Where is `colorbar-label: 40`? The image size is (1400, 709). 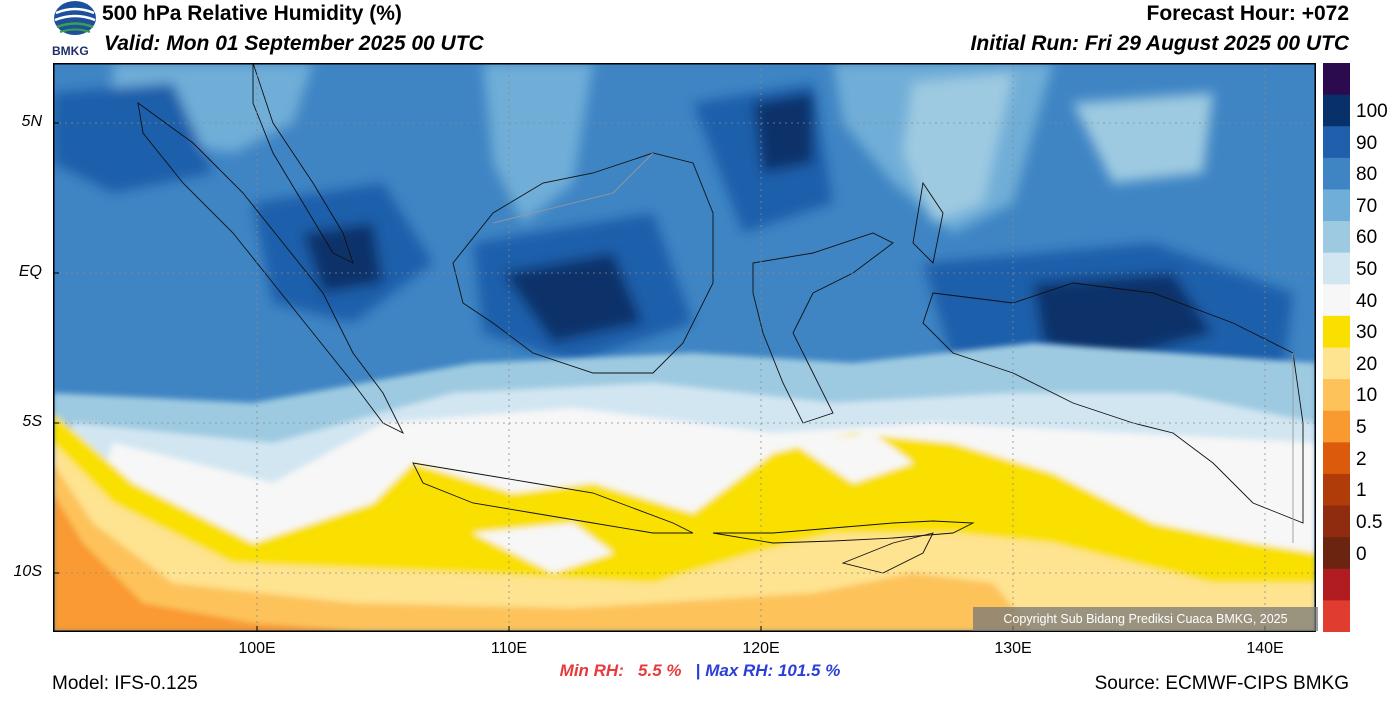
colorbar-label: 40 is located at coordinates (1367, 301).